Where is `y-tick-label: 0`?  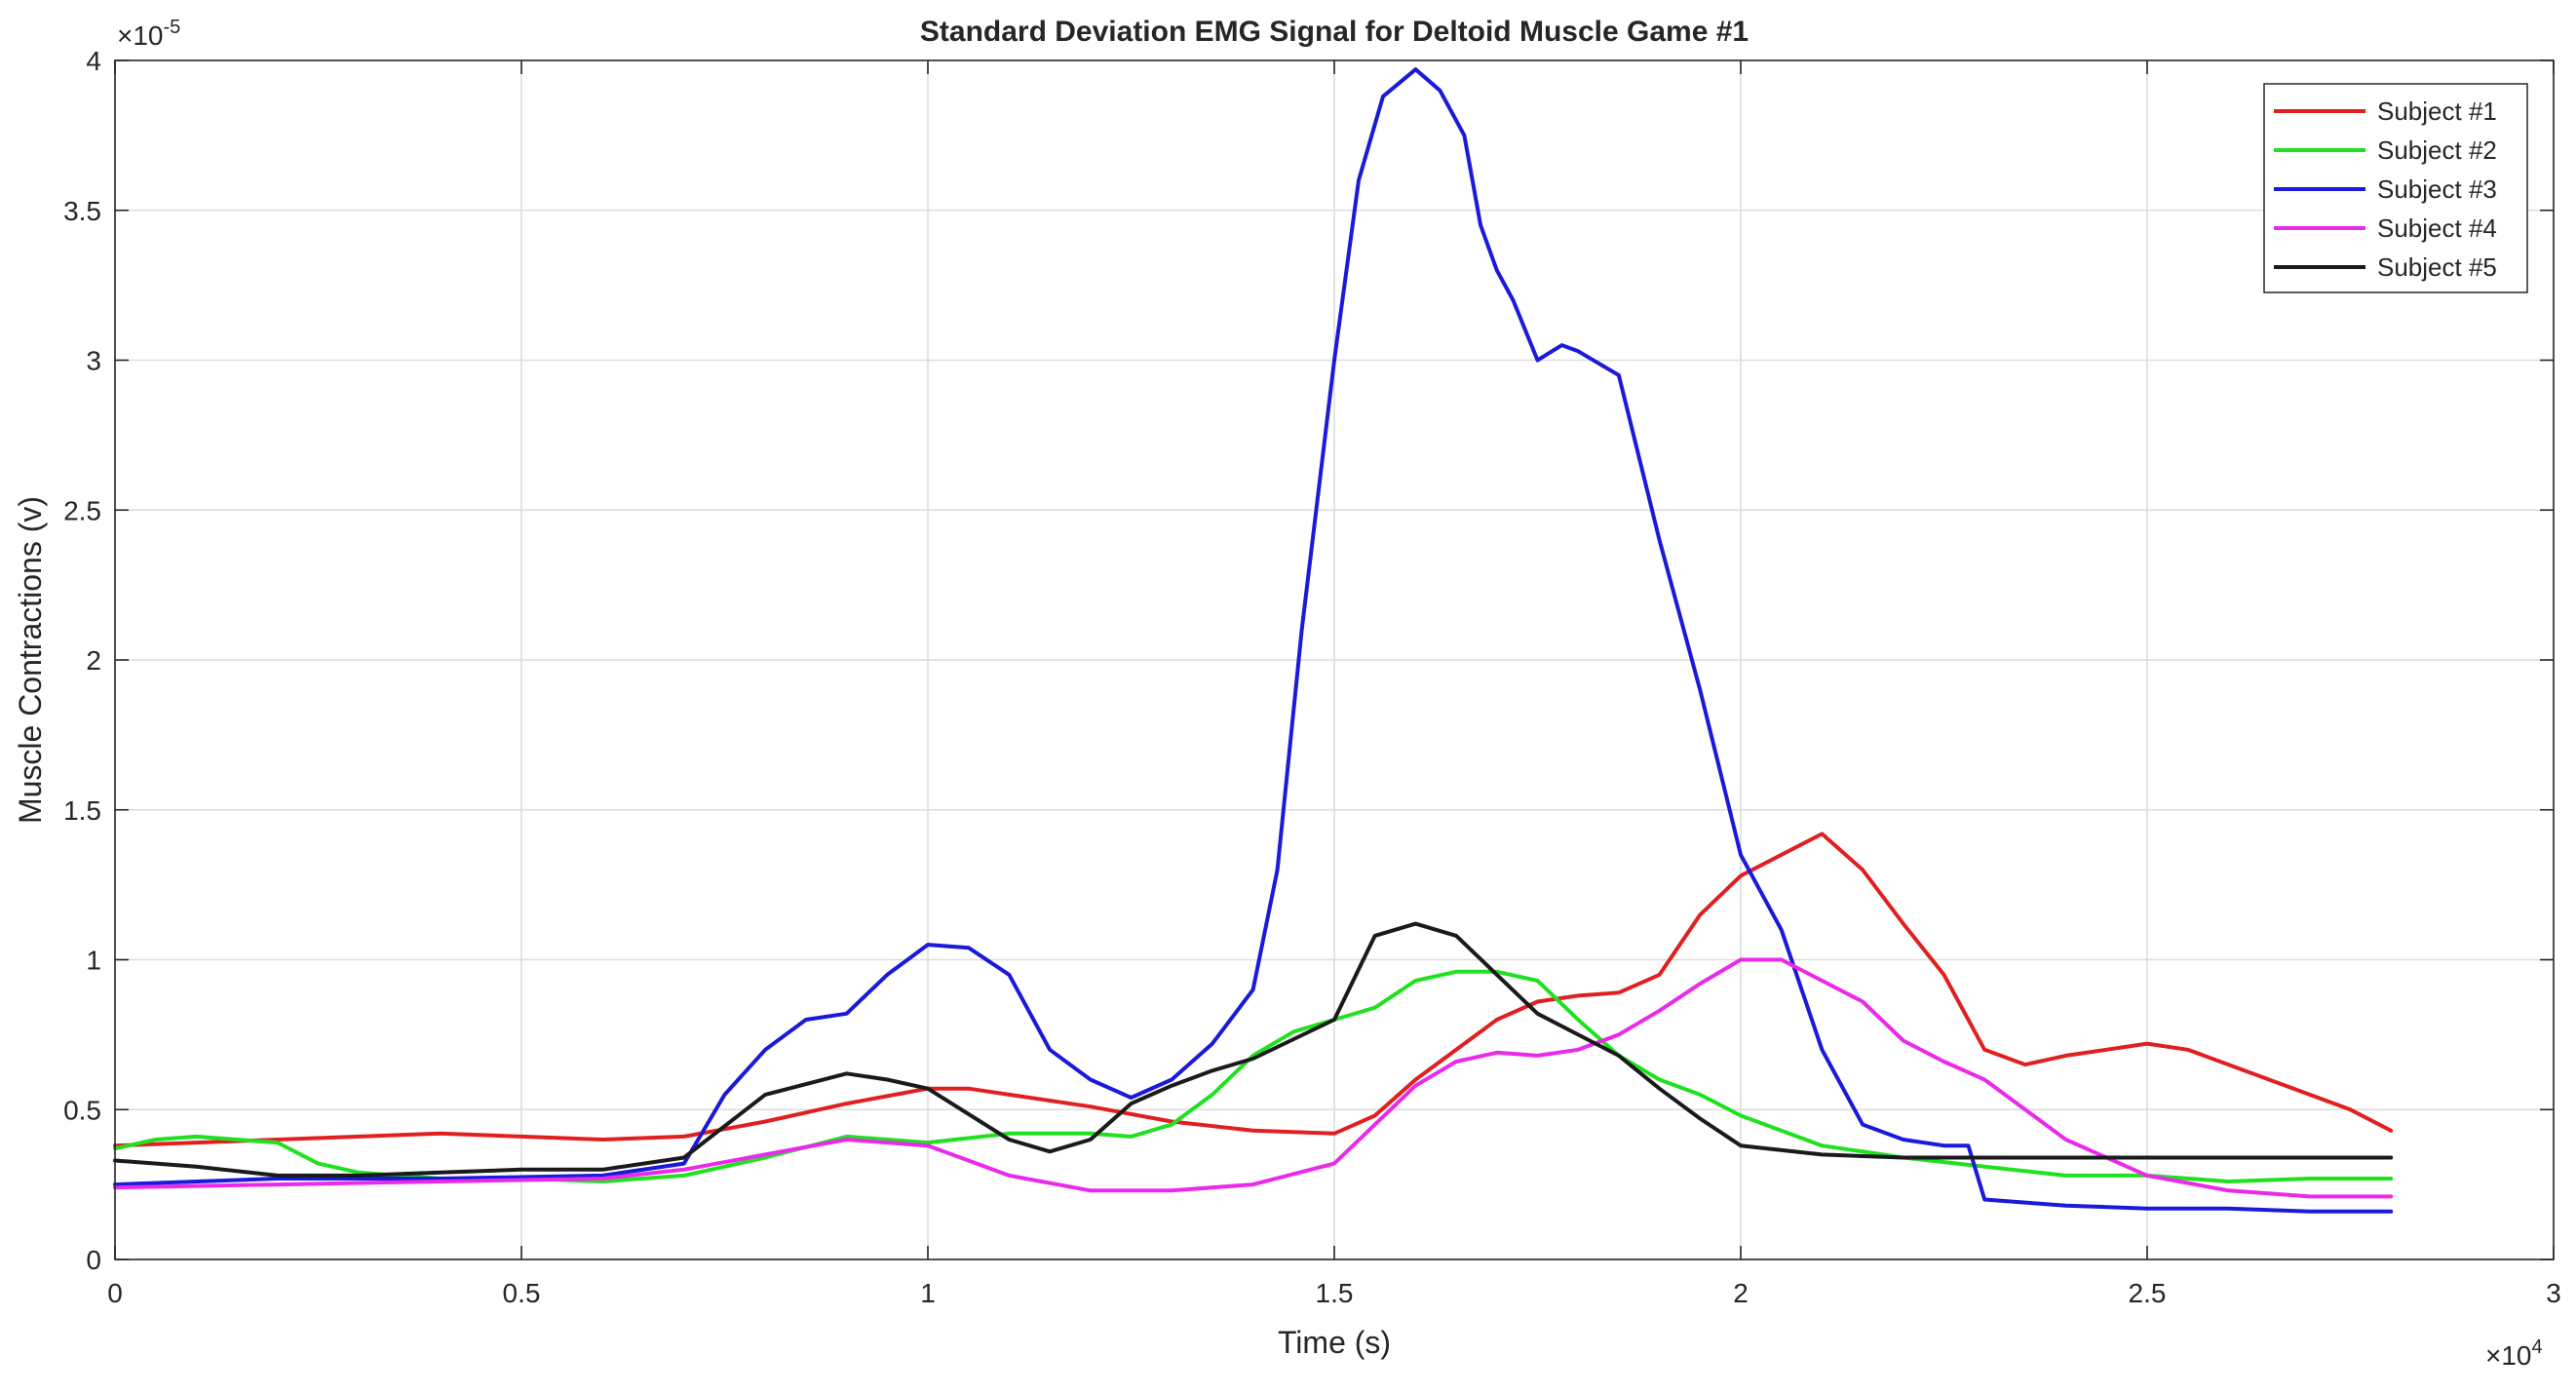
y-tick-label: 0 is located at coordinates (93, 1260).